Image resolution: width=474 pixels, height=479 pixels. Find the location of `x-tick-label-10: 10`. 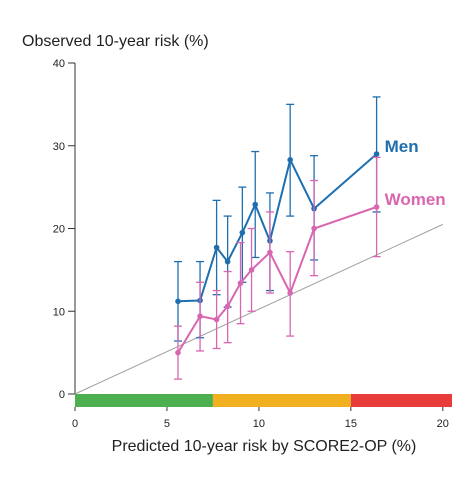

x-tick-label-10: 10 is located at coordinates (259, 424).